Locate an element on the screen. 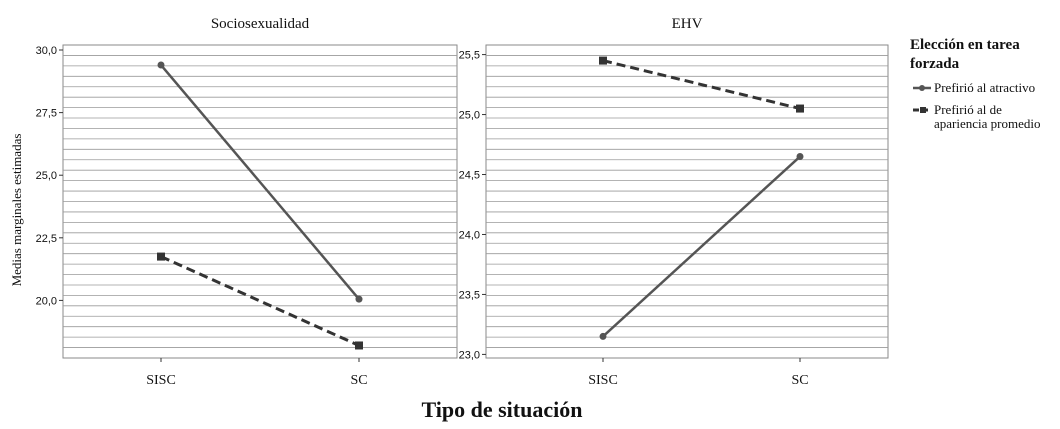 This screenshot has height=429, width=1060. legend-title-line2: forzada is located at coordinates (935, 64).